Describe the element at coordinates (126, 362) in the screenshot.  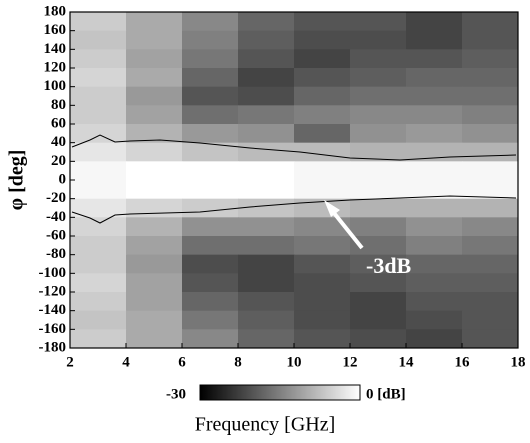
I see `x-tick-label: 4` at that location.